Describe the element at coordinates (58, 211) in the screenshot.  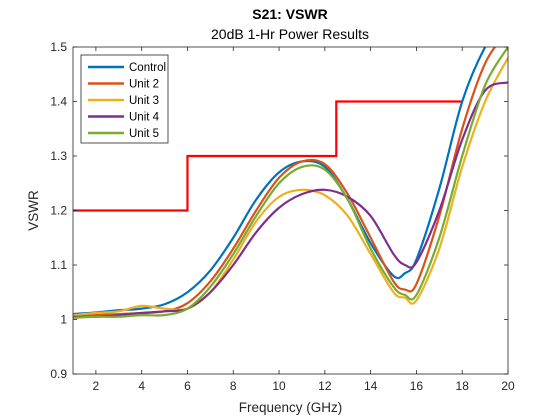
I see `y-tick-label: 1.2` at that location.